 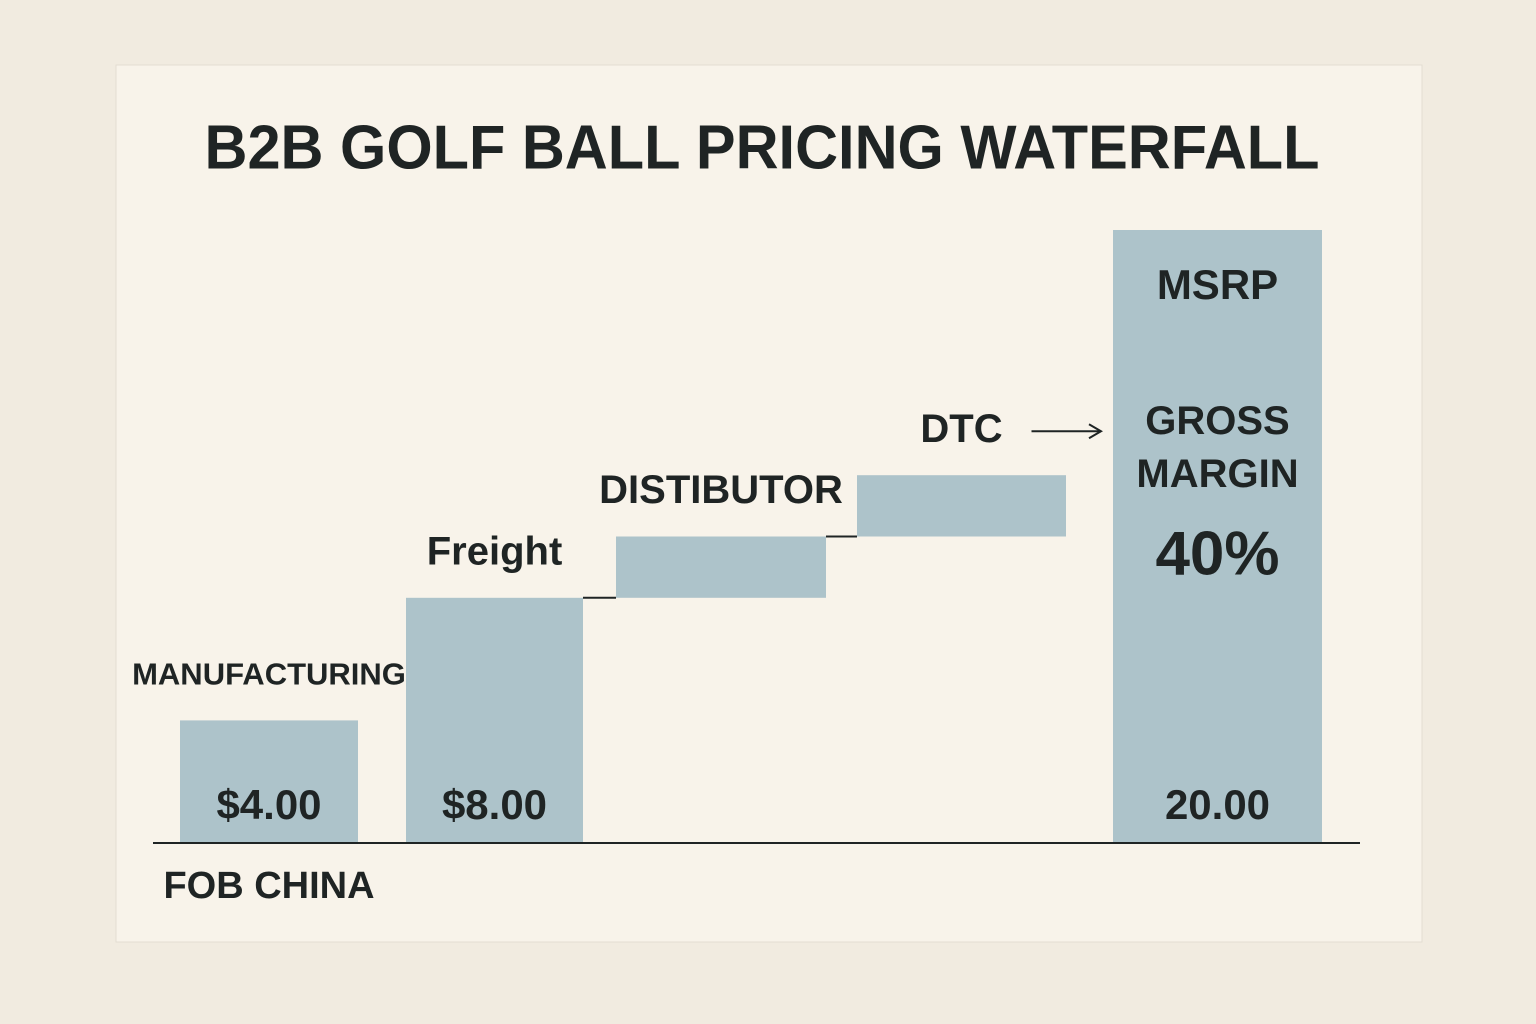 What do you see at coordinates (762, 147) in the screenshot?
I see `chart-title: B2B GOLF BALL PRICING WATERFALL` at bounding box center [762, 147].